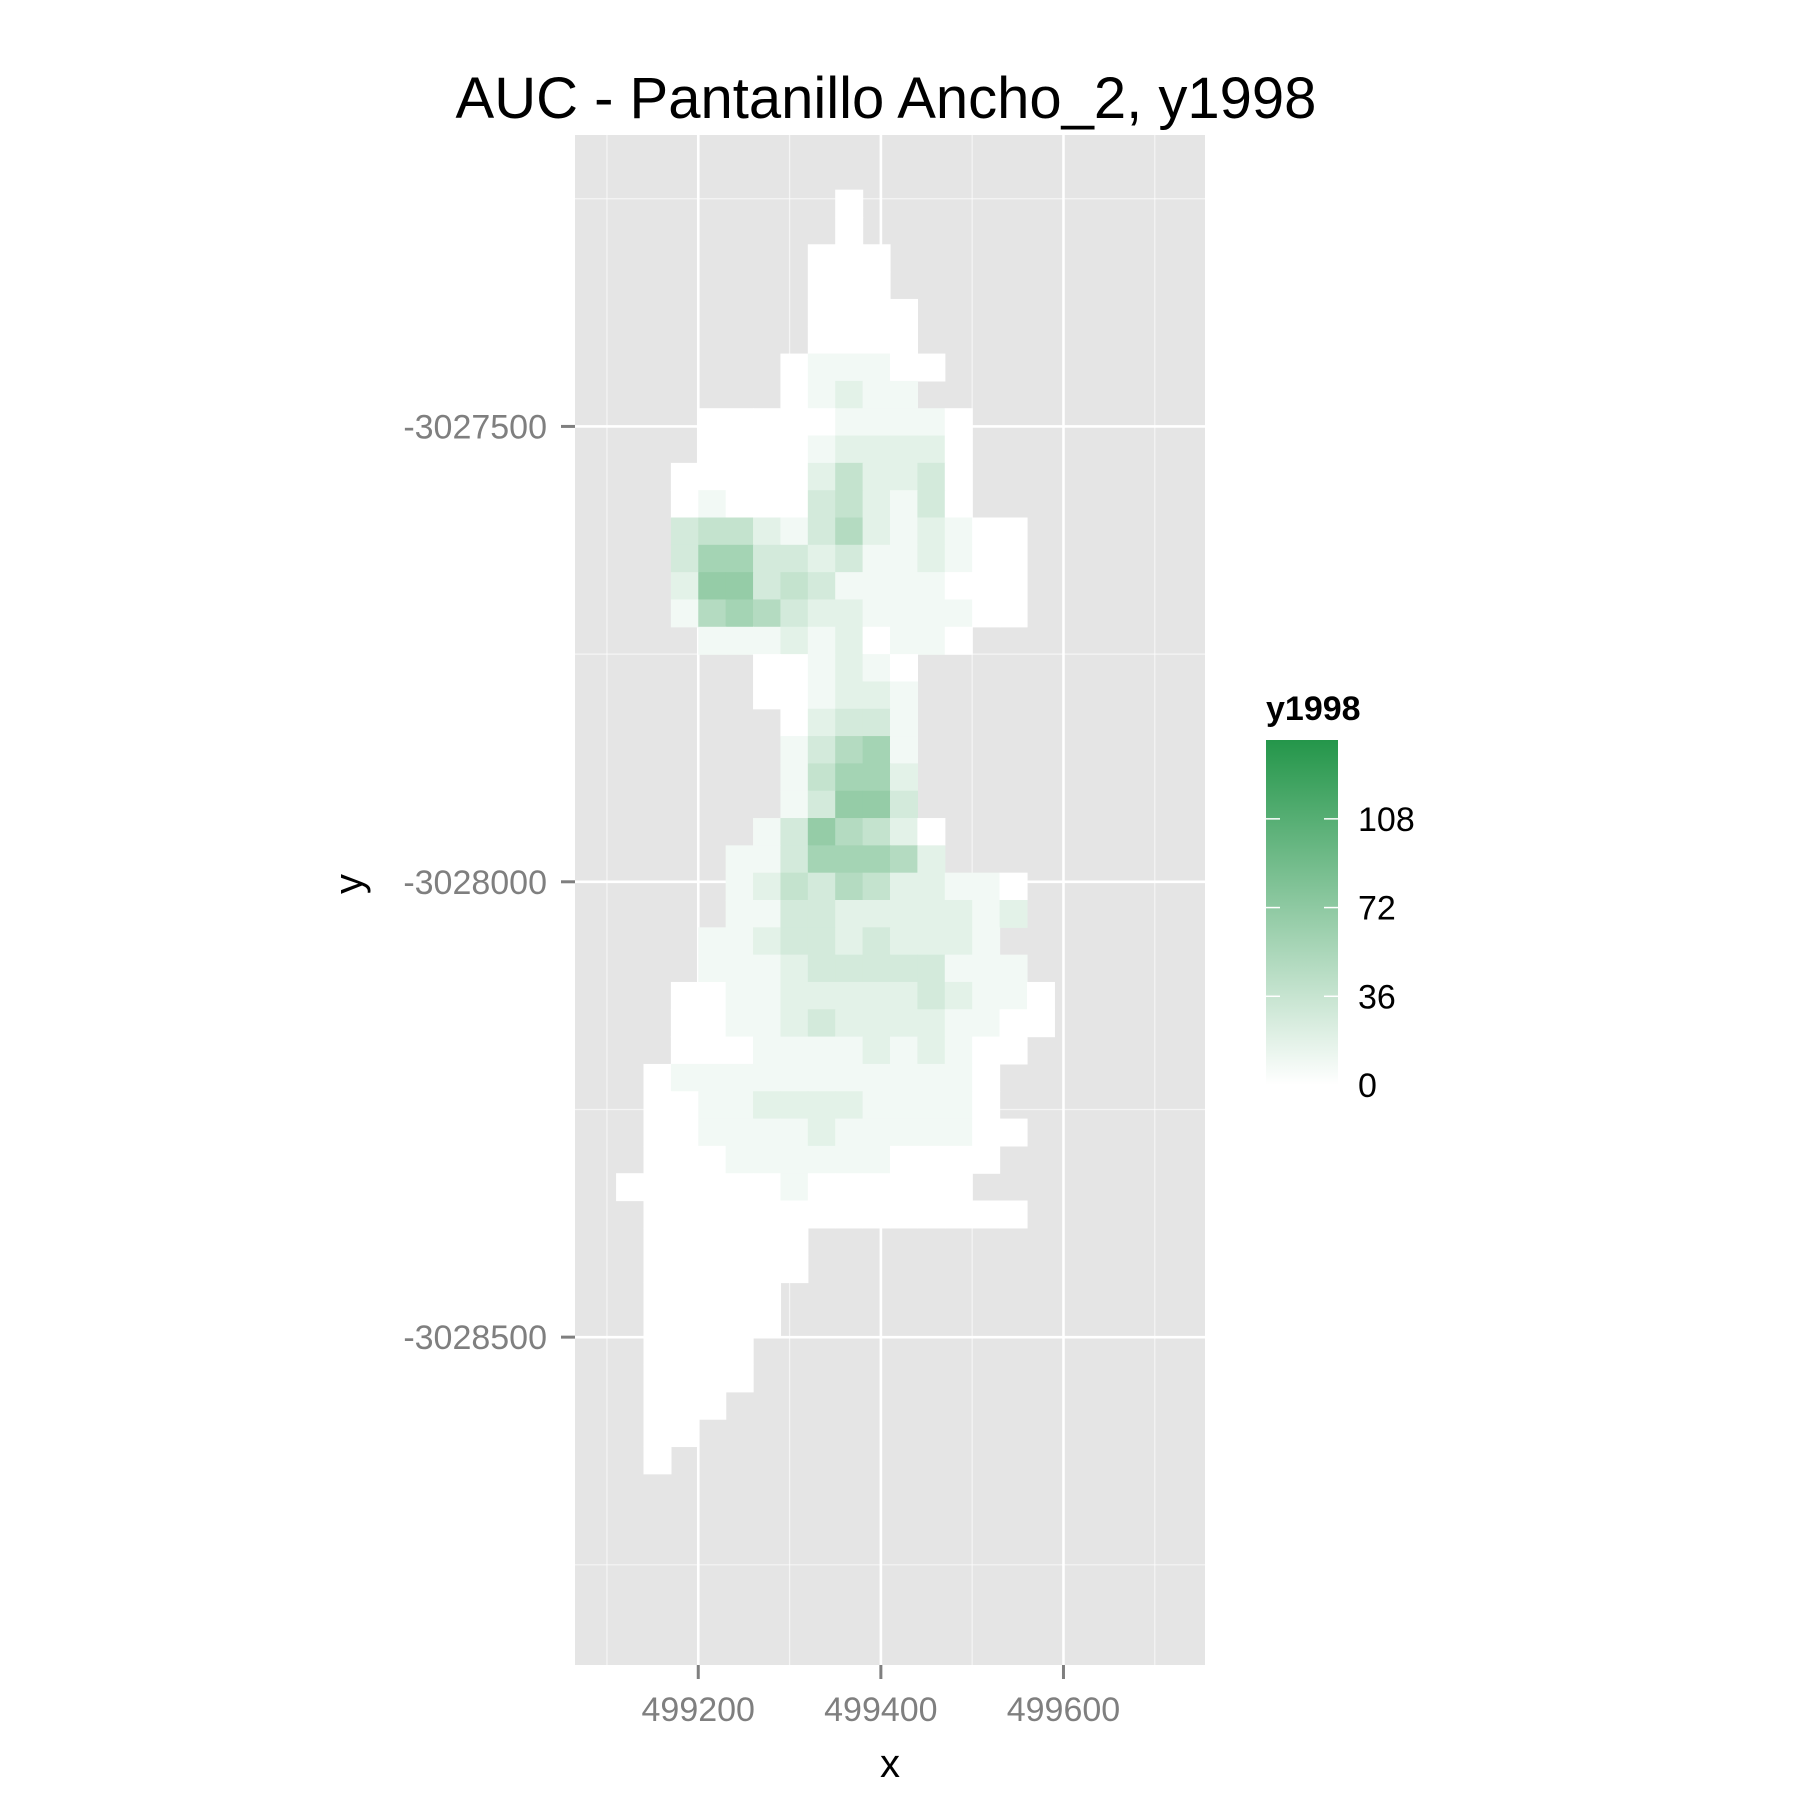  Describe the element at coordinates (1367, 1086) in the screenshot. I see `legend-tick-label: 0` at that location.